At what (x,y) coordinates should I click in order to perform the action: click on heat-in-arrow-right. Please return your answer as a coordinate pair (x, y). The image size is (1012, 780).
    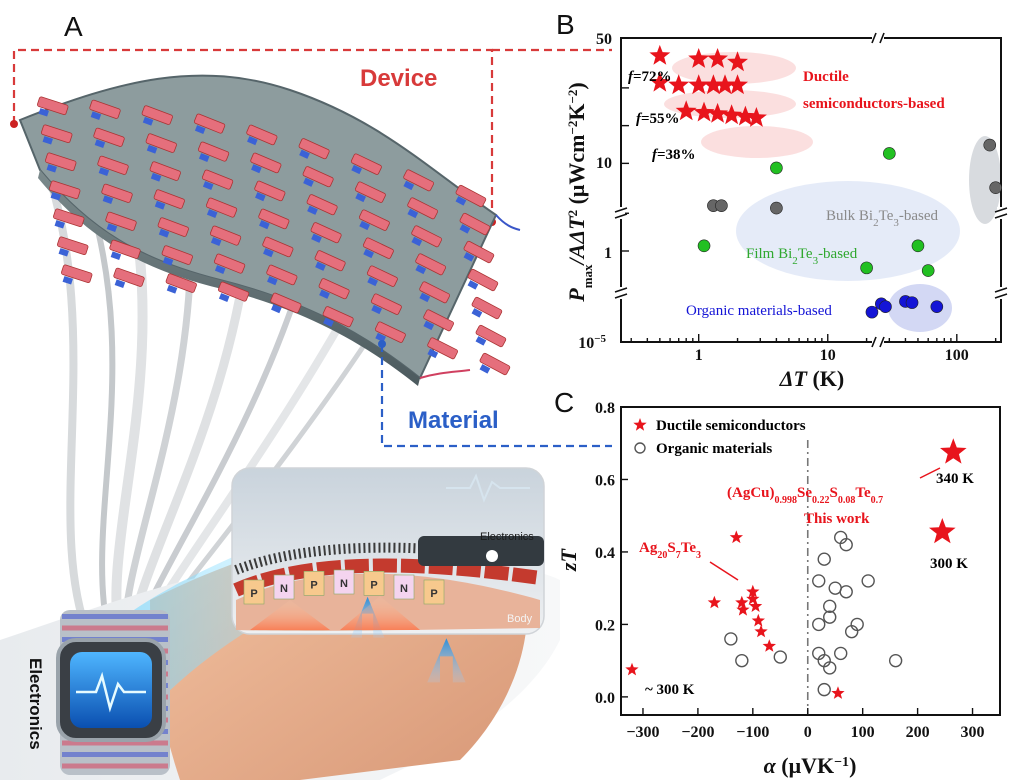
    Looking at the image, I should click on (380, 613).